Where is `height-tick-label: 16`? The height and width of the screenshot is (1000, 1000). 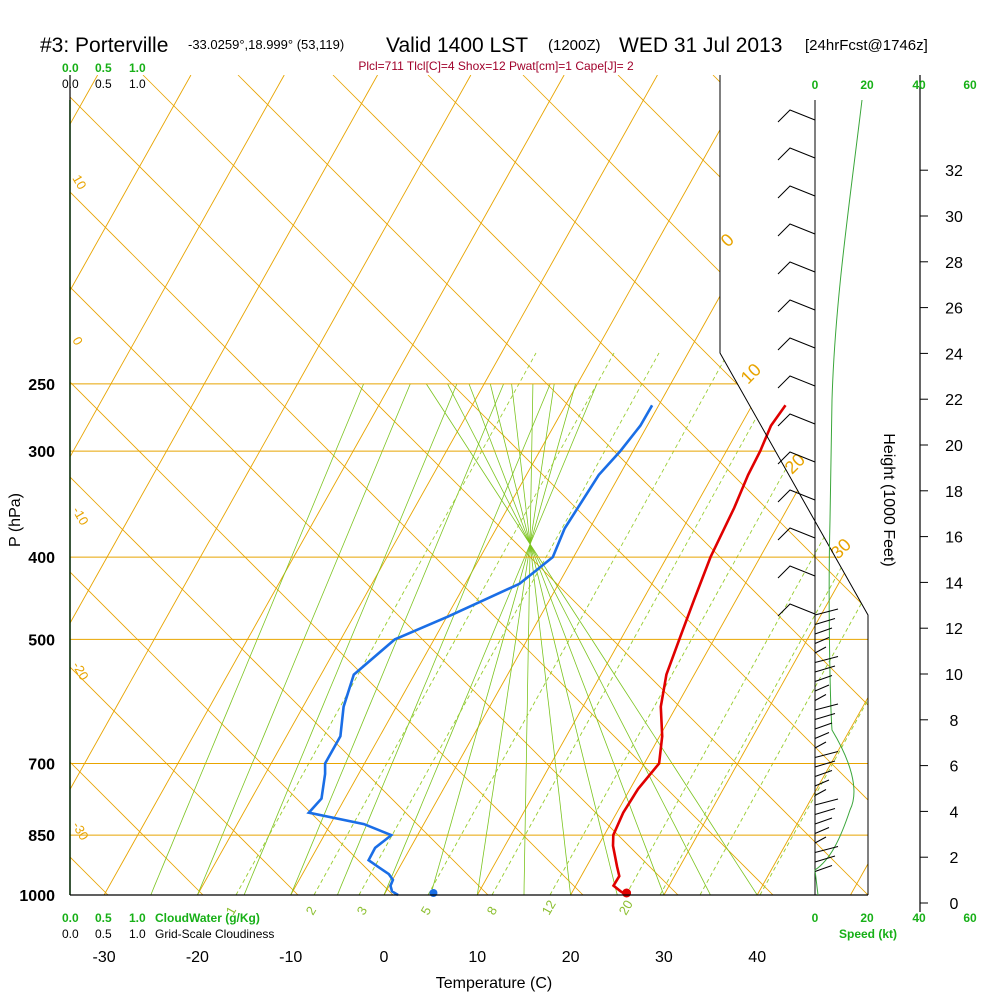 height-tick-label: 16 is located at coordinates (954, 538).